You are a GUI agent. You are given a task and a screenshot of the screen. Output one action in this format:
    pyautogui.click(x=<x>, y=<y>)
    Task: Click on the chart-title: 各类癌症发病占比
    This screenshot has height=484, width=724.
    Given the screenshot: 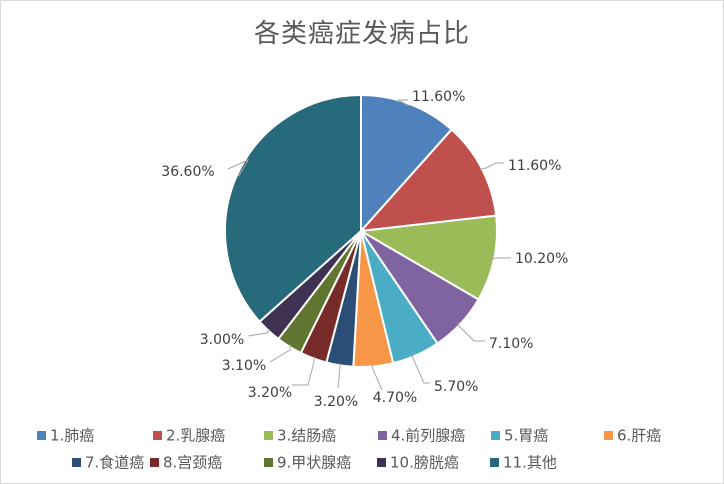 What is the action you would take?
    pyautogui.click(x=361, y=34)
    